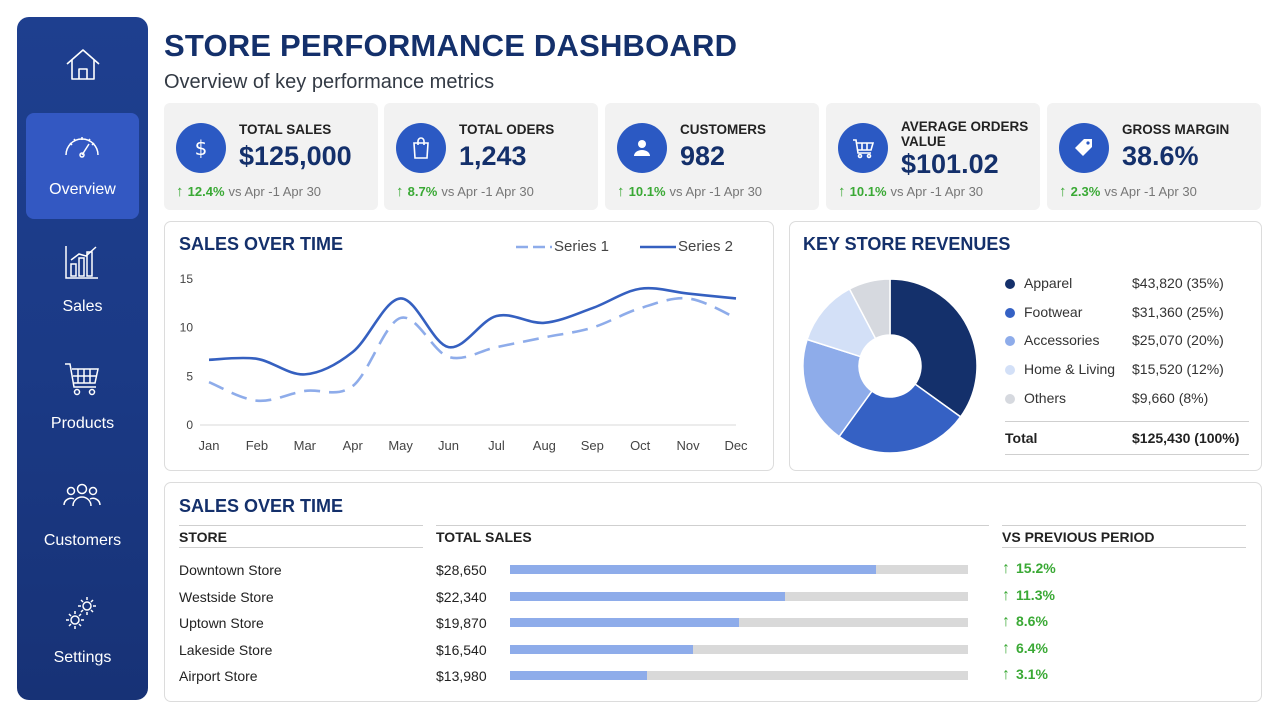 This screenshot has width=1280, height=720. What do you see at coordinates (203, 537) in the screenshot?
I see `column-header-store: STORE` at bounding box center [203, 537].